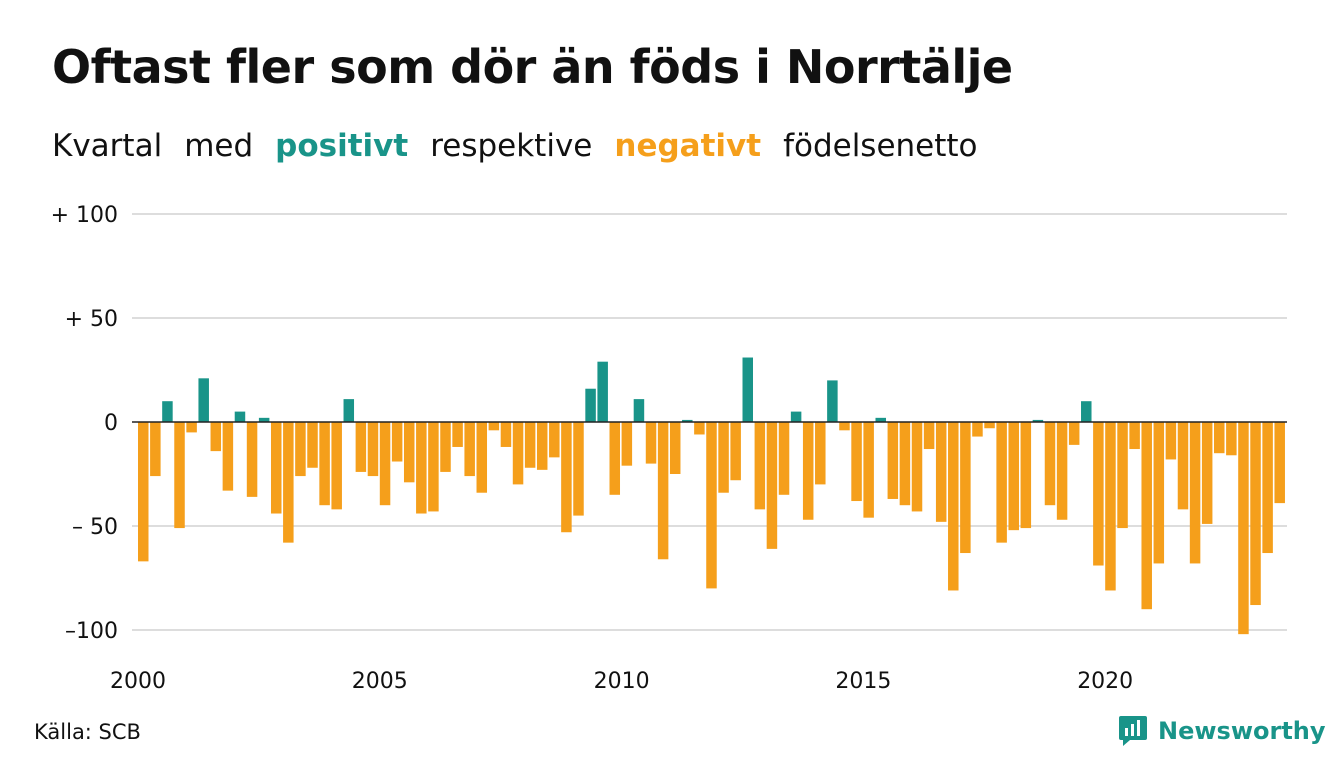  What do you see at coordinates (457, 434) in the screenshot?
I see `bar-2006-q3` at bounding box center [457, 434].